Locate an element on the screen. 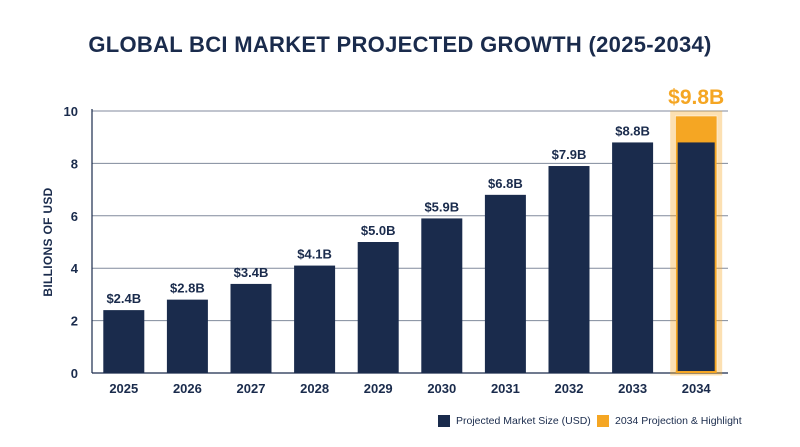 The width and height of the screenshot is (800, 447). data-label: $4.1B is located at coordinates (314, 254).